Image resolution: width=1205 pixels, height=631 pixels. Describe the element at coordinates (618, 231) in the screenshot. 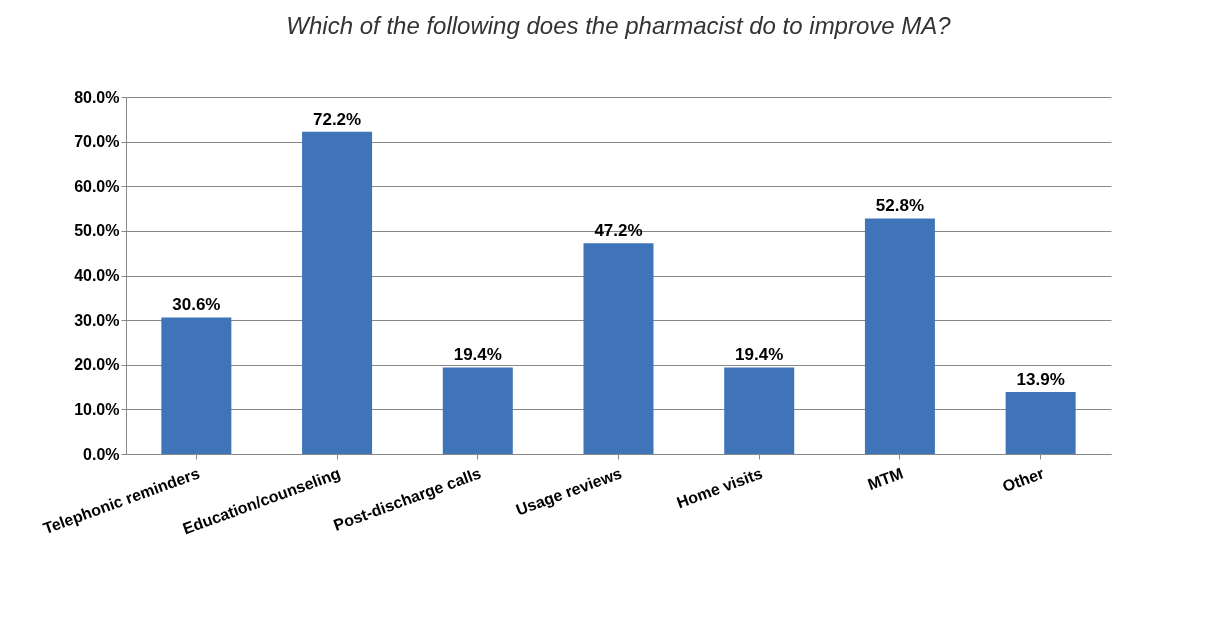

I see `data-label: 47.2%` at that location.